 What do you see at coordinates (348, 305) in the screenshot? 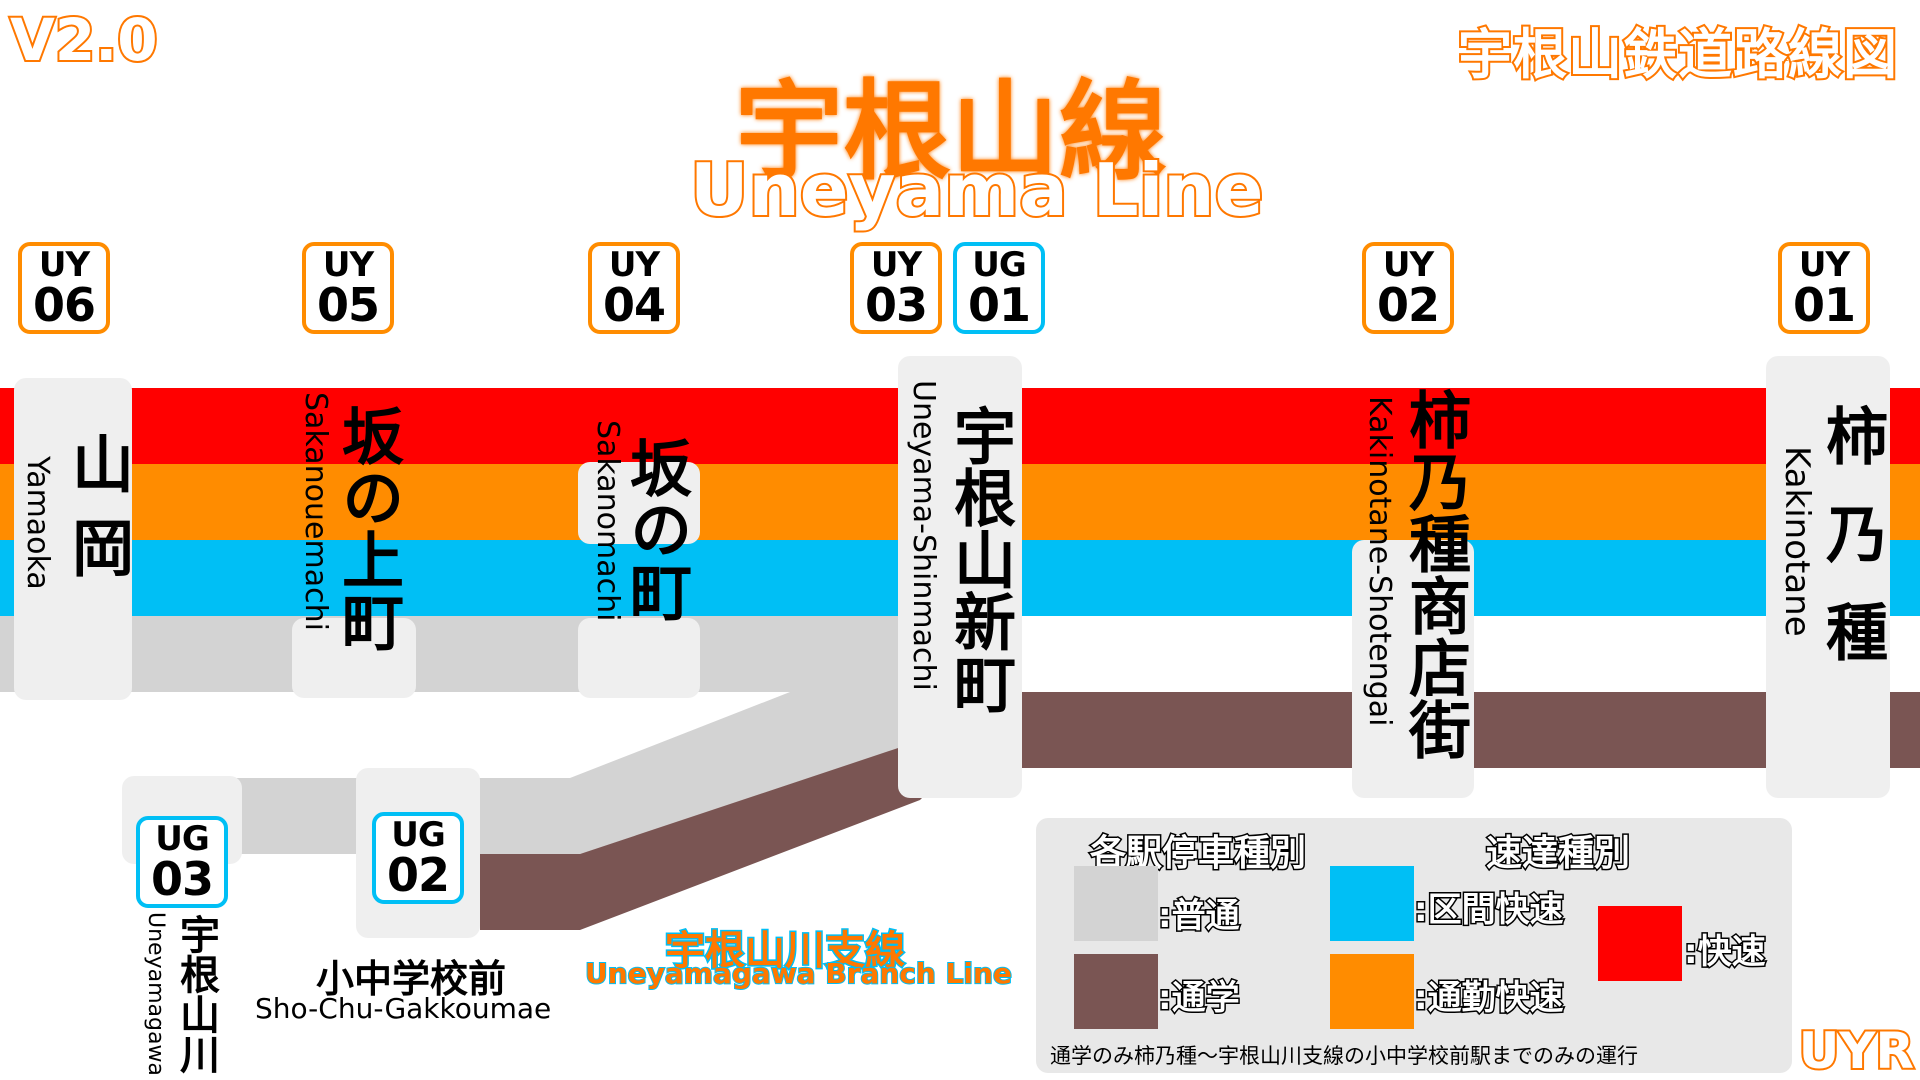
I see `station-number: 05` at bounding box center [348, 305].